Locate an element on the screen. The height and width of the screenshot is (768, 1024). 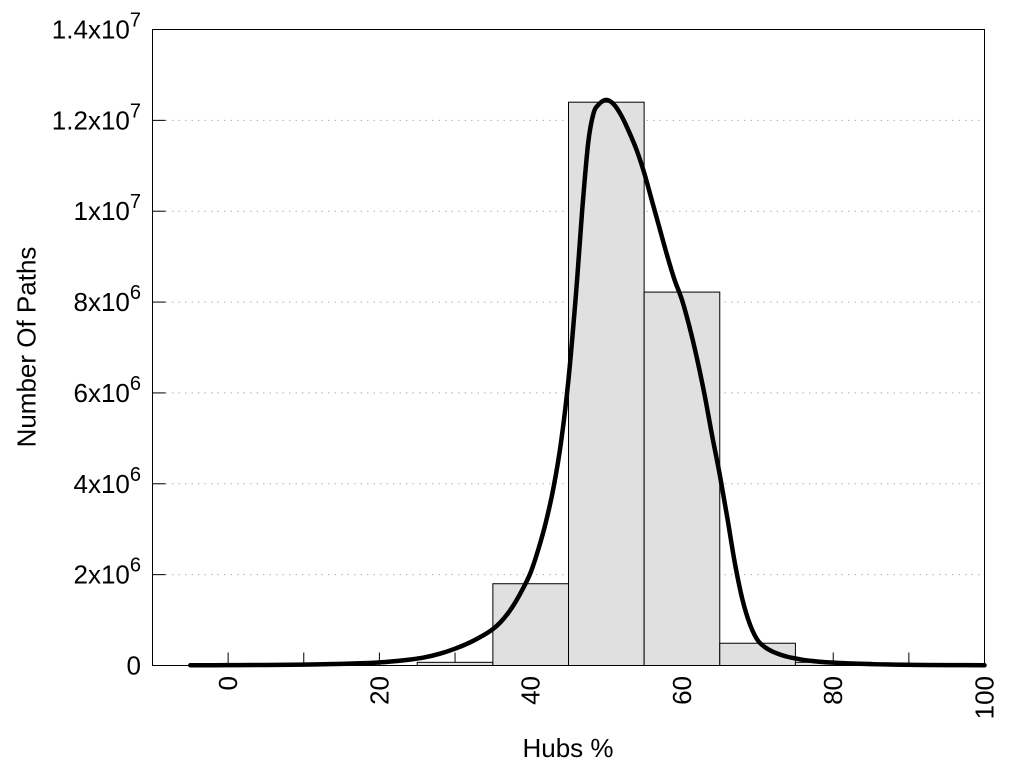
x-tick-label: 80 is located at coordinates (833, 690).